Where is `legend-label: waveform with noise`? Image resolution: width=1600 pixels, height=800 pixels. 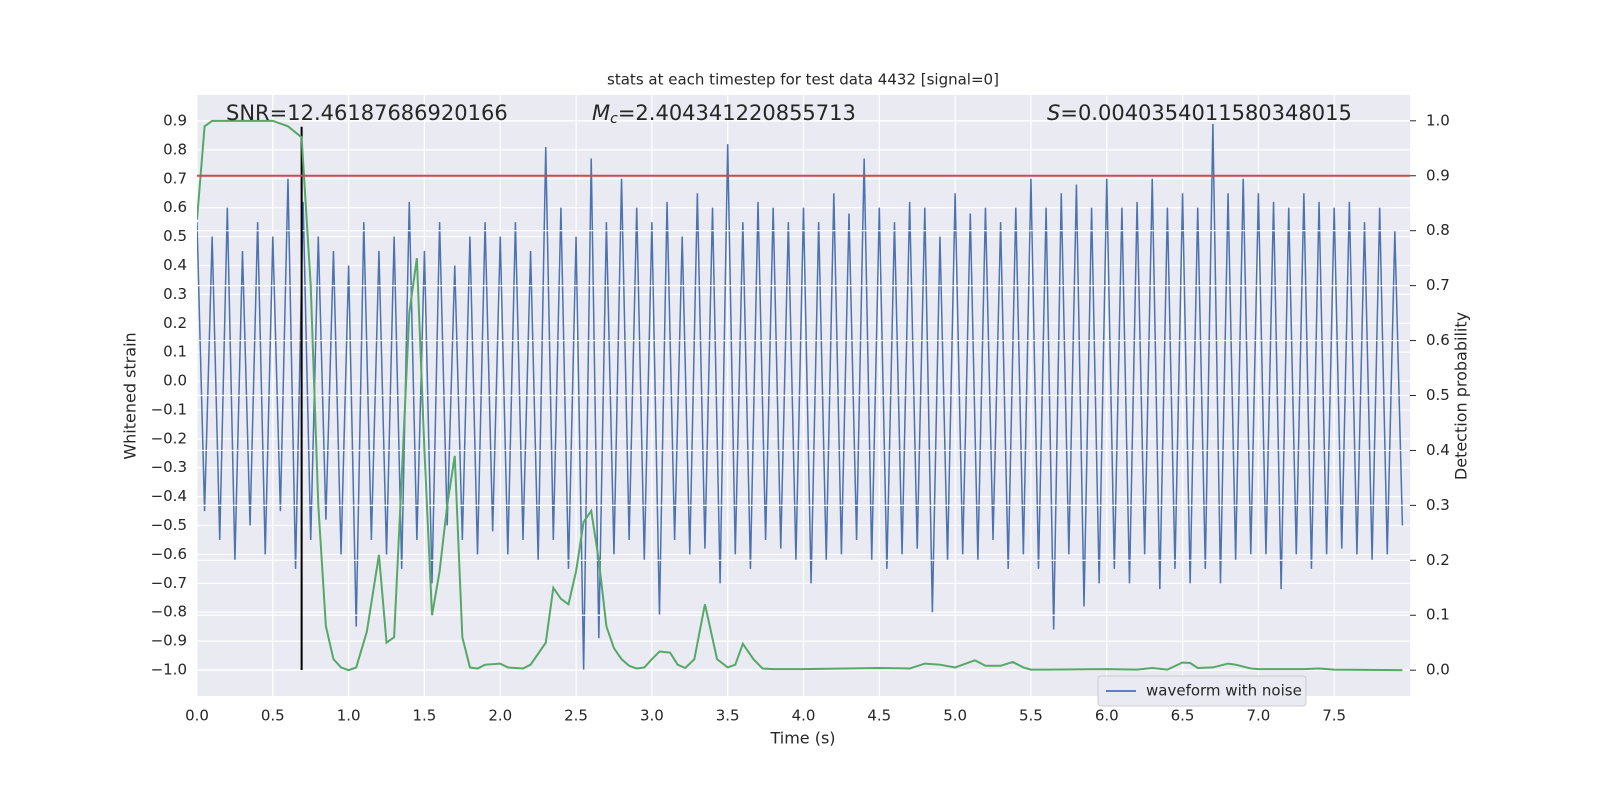 legend-label: waveform with noise is located at coordinates (1224, 691).